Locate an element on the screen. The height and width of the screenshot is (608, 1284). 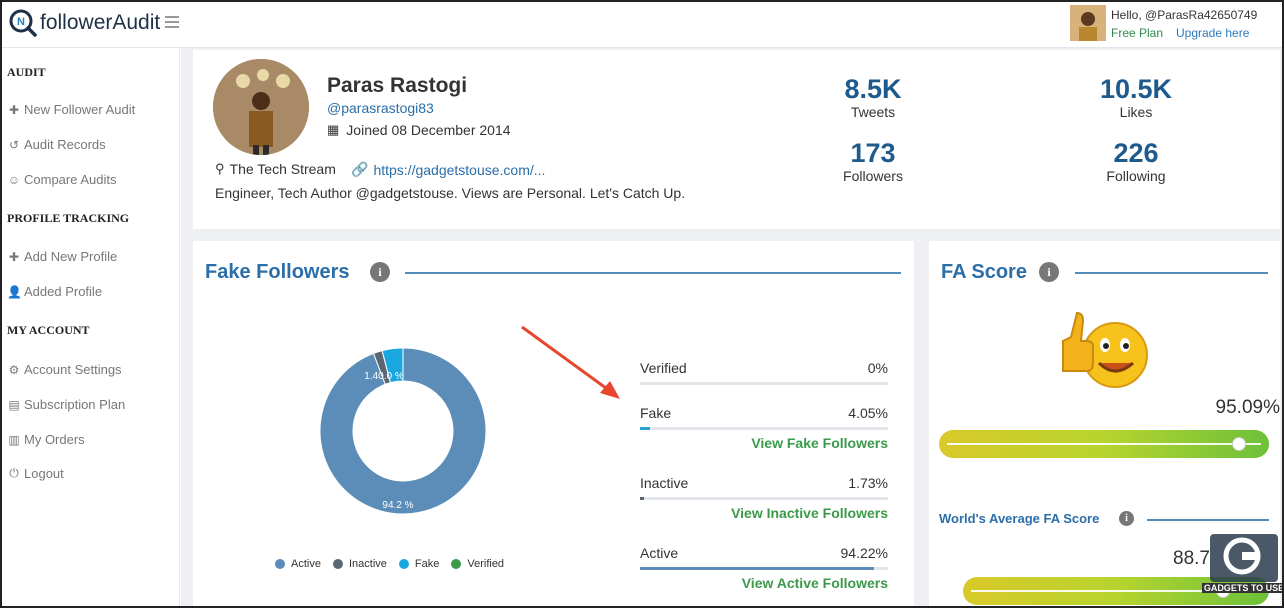
stat-label: Likes is located at coordinates (1136, 112).